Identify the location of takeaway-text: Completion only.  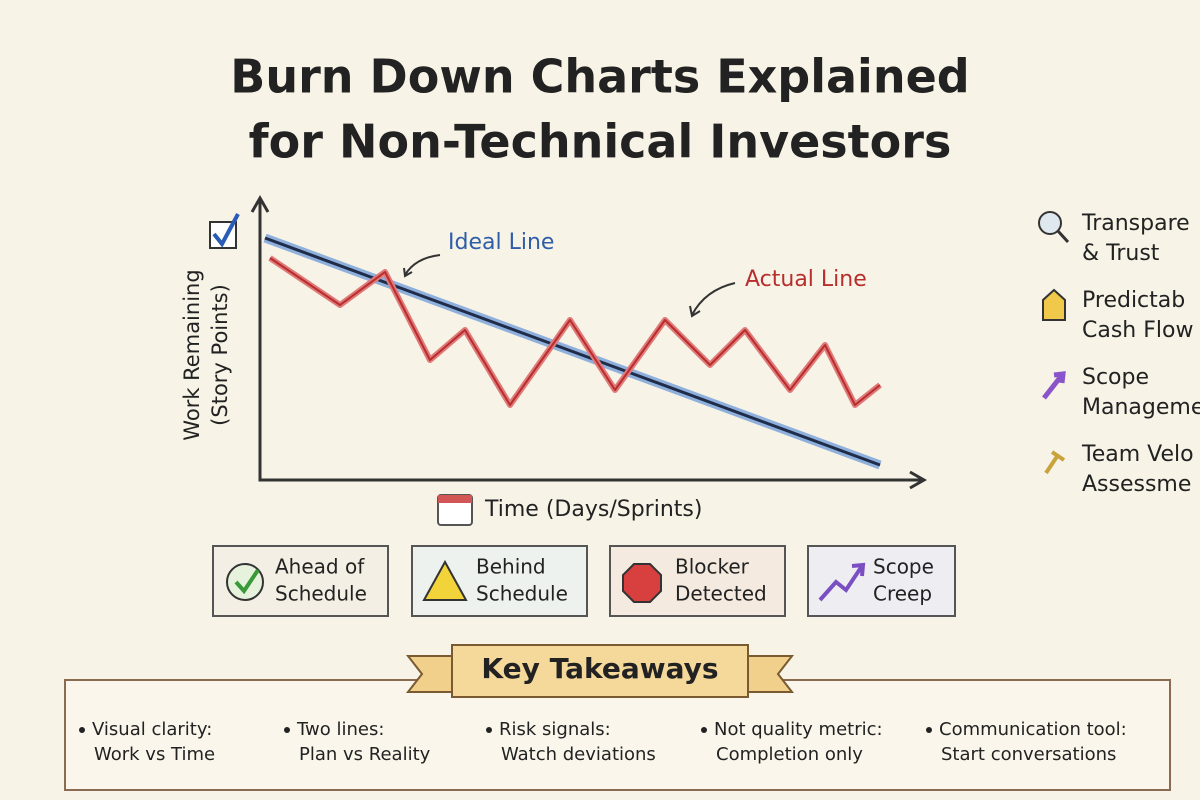
(789, 754).